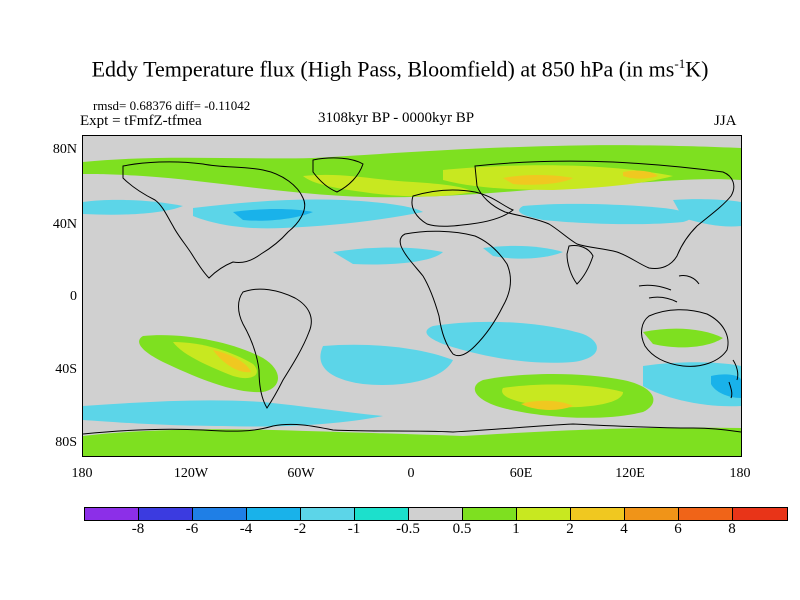  Describe the element at coordinates (462, 529) in the screenshot. I see `colorbar-label: 0.5` at that location.